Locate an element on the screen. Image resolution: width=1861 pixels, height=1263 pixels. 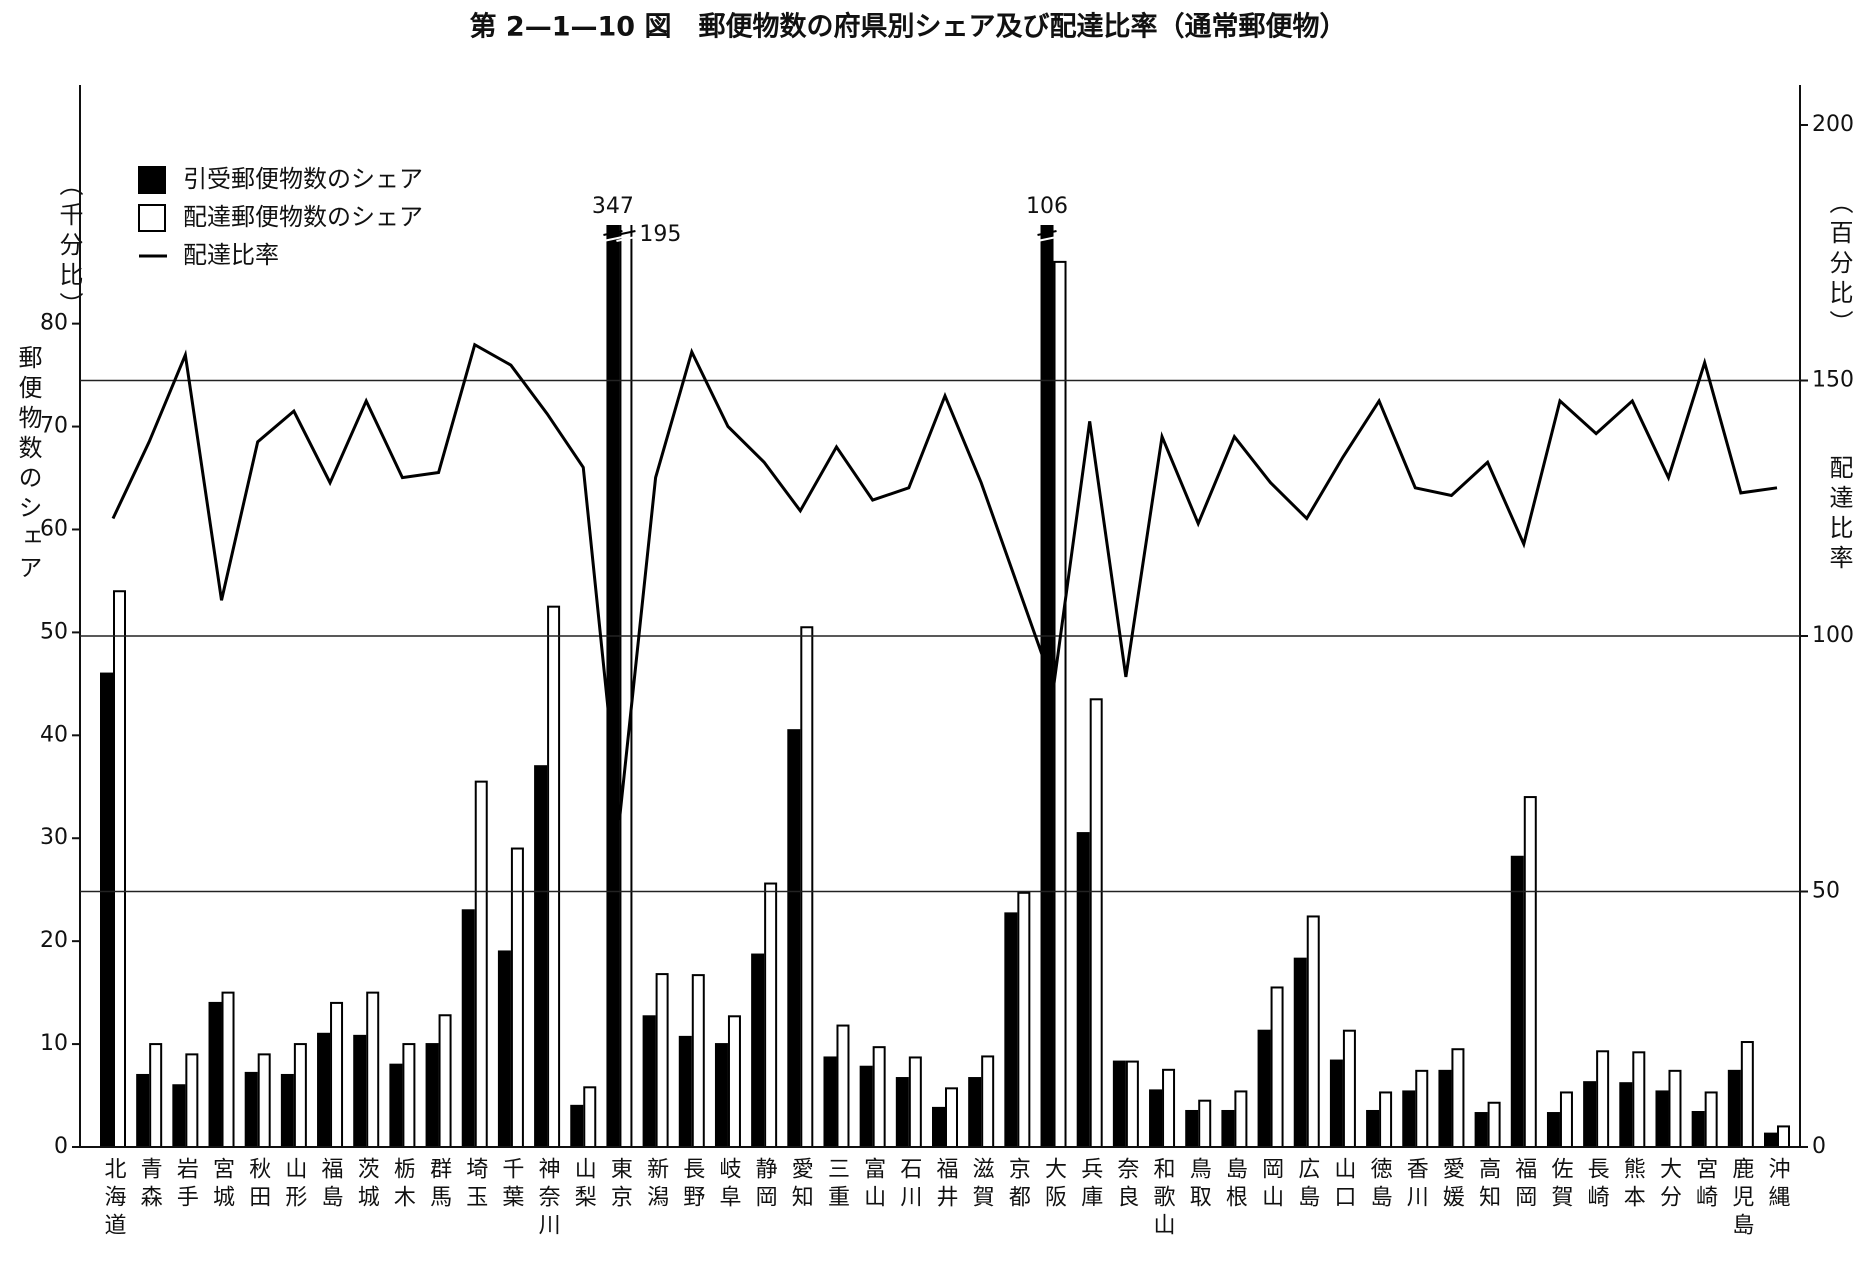
x-tick-label: 三重 is located at coordinates (836, 1185).